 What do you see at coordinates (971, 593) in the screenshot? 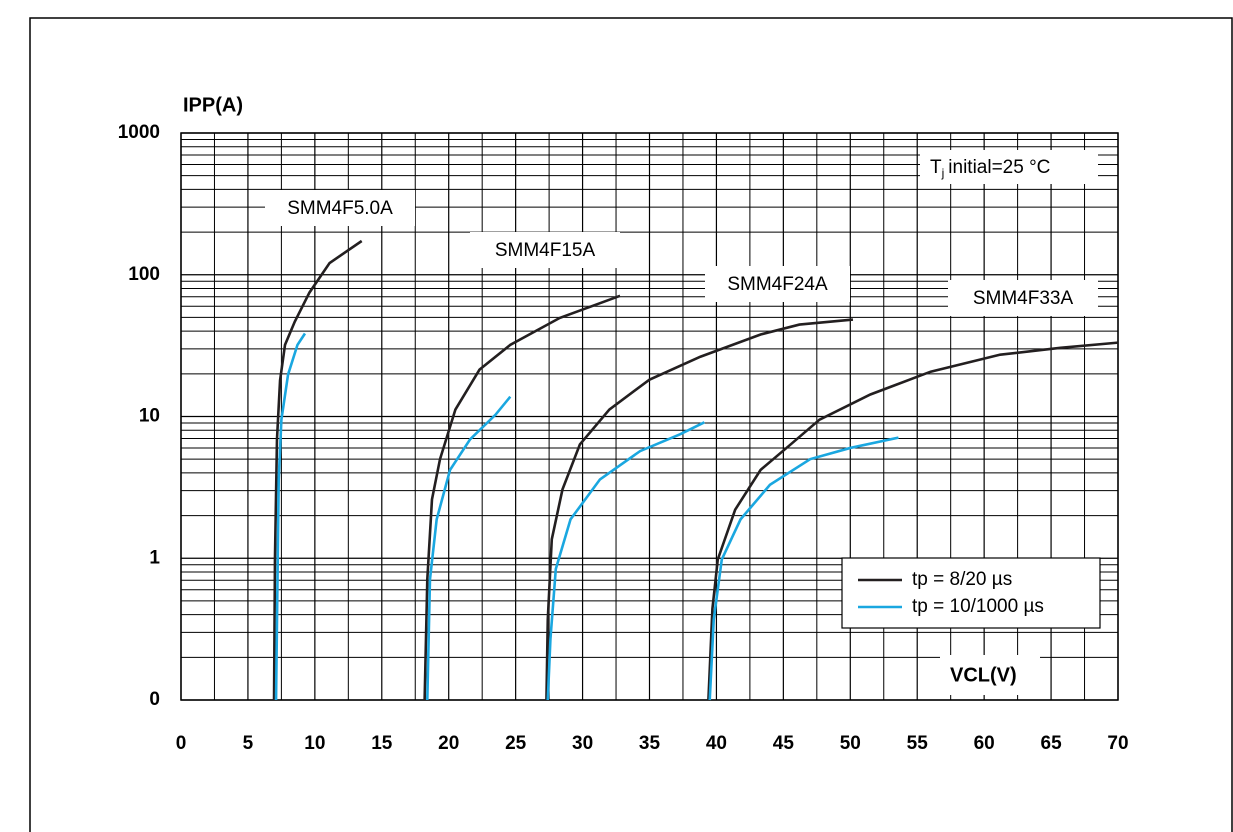
I see `legend-box` at bounding box center [971, 593].